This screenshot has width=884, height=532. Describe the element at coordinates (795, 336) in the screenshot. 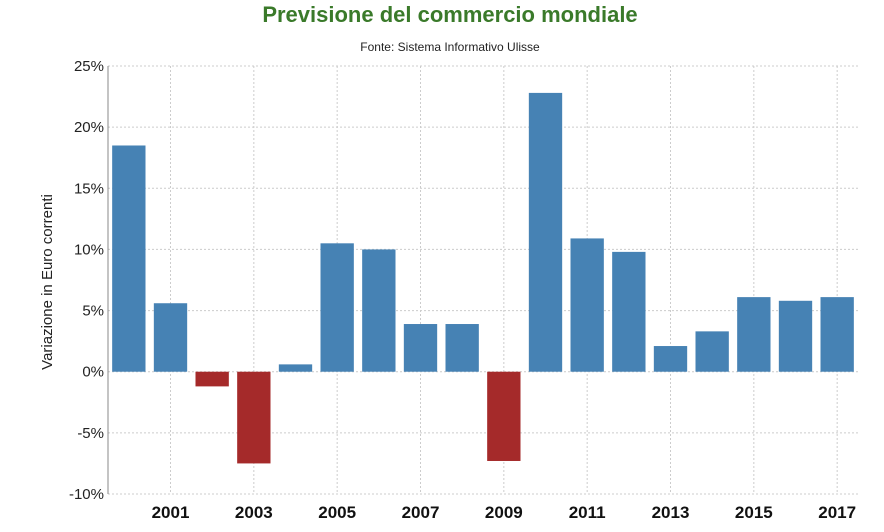

I see `bar-2016` at that location.